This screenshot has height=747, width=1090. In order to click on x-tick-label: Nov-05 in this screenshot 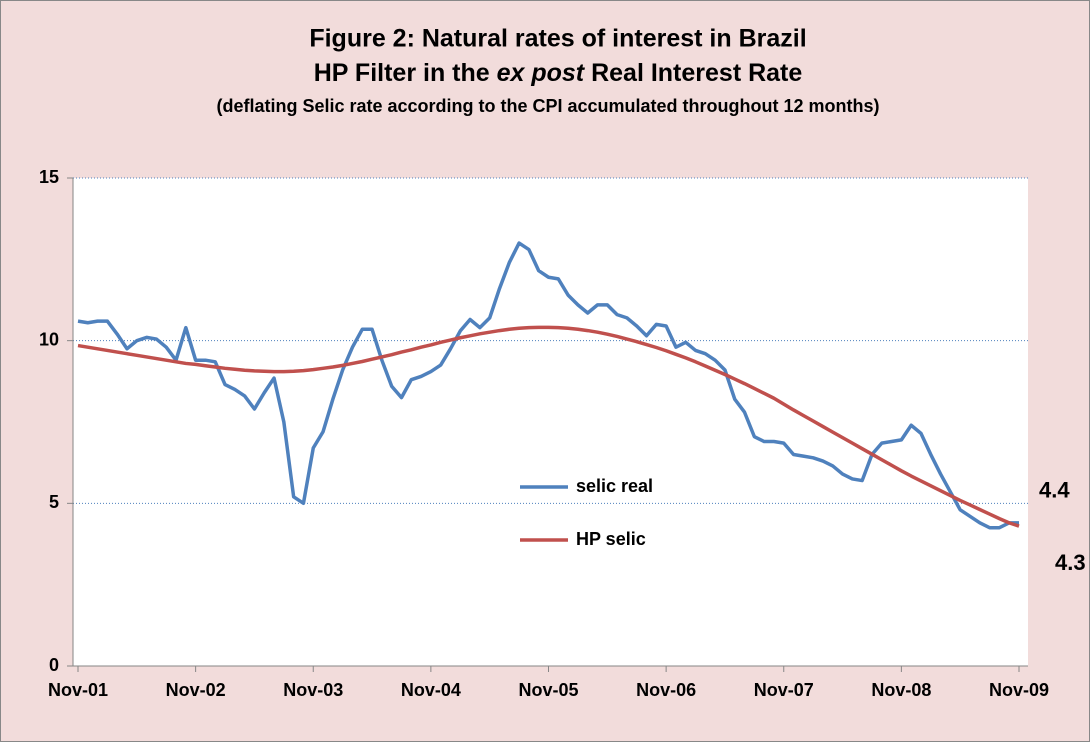, I will do `click(548, 690)`.